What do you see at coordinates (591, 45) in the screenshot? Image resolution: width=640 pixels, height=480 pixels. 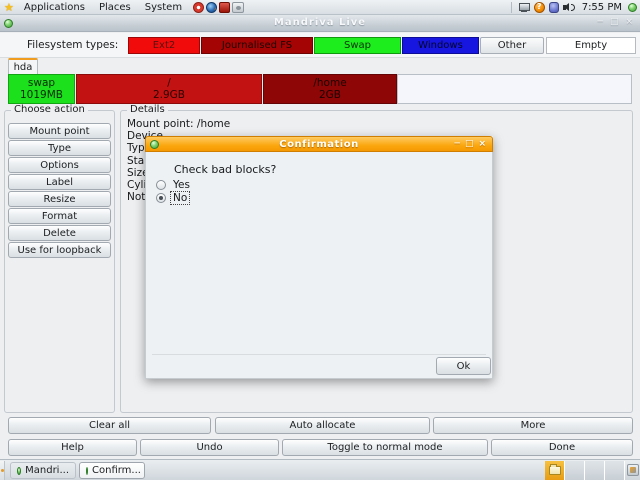 I see `legend-empty: Empty` at bounding box center [591, 45].